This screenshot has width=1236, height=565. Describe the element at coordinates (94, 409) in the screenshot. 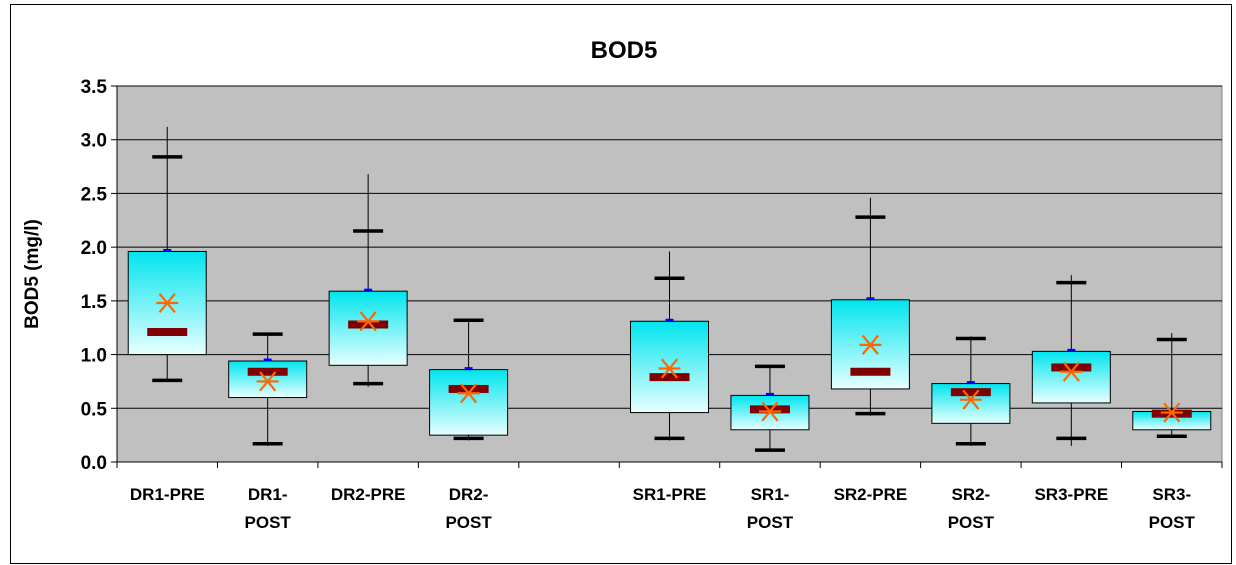

I see `y-tick-label: 0.5` at that location.